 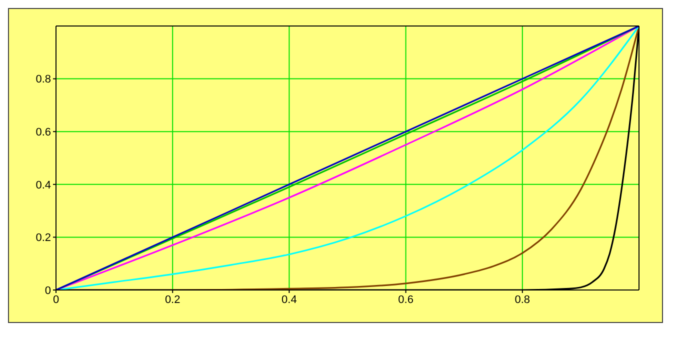 I want to click on x-tick-label: 0.4, so click(x=289, y=300).